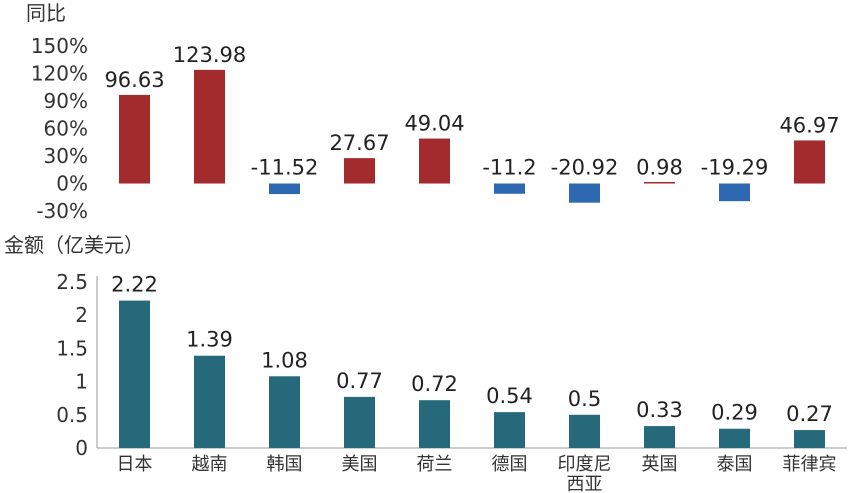  What do you see at coordinates (210, 464) in the screenshot?
I see `category-label: 越南` at bounding box center [210, 464].